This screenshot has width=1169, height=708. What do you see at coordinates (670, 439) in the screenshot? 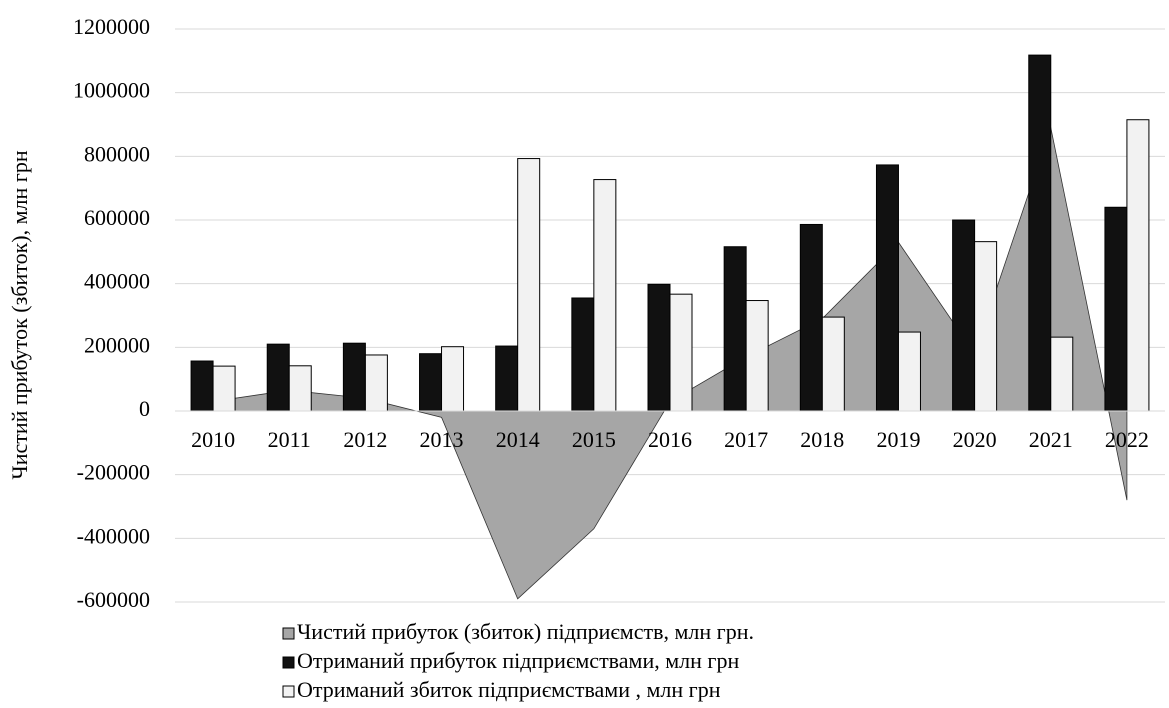
I see `x-tick-label: 2016` at bounding box center [670, 439].